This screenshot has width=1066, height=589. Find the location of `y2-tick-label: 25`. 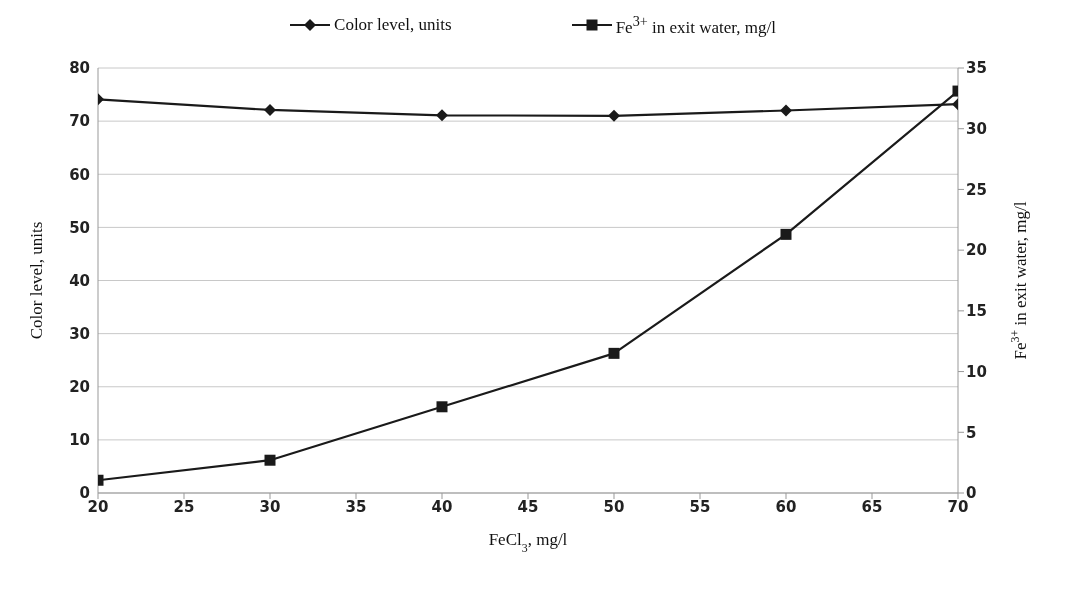

y2-tick-label: 25 is located at coordinates (976, 189).